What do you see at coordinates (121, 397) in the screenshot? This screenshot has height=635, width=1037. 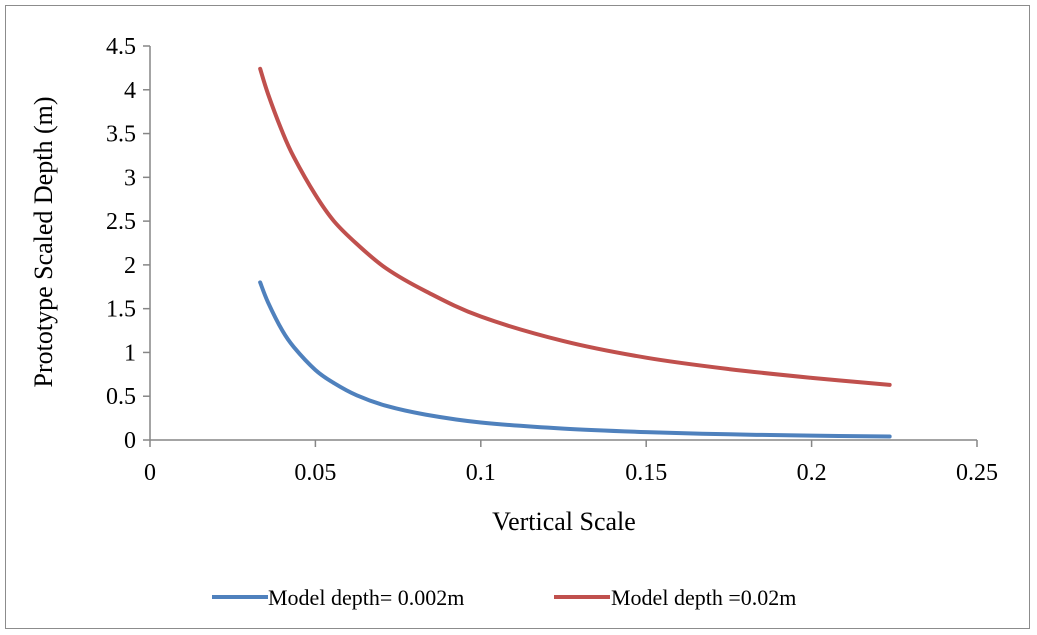 I see `y-tick-label: 0.5` at bounding box center [121, 397].